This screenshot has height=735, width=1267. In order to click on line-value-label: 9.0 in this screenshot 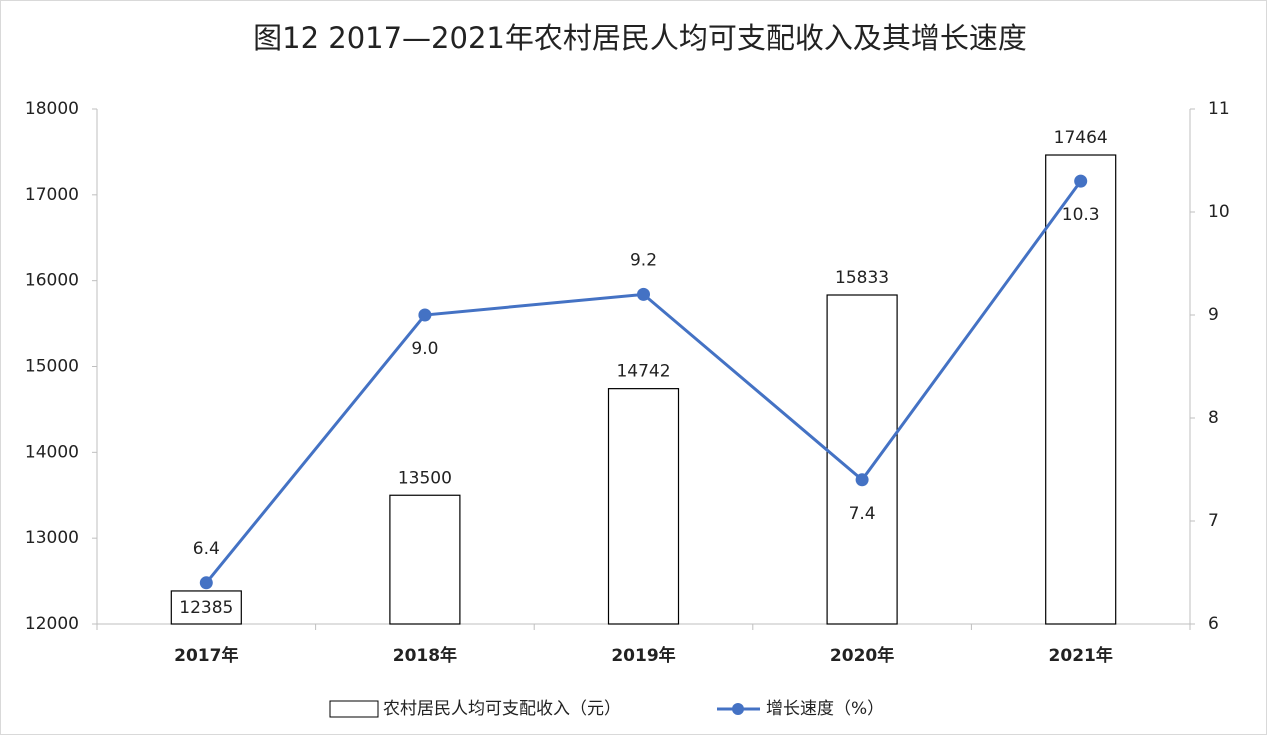, I will do `click(424, 349)`.